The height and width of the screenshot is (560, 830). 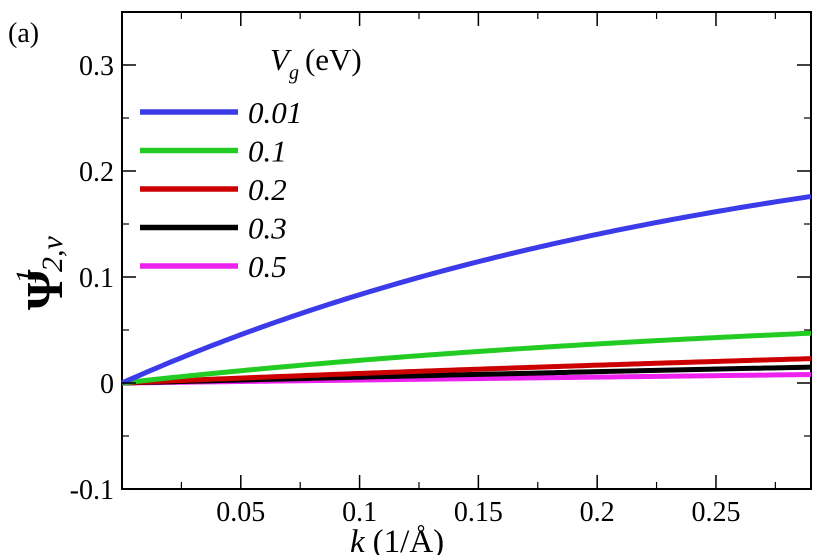 I want to click on x-axis-label: k (1/Å), so click(x=397, y=539).